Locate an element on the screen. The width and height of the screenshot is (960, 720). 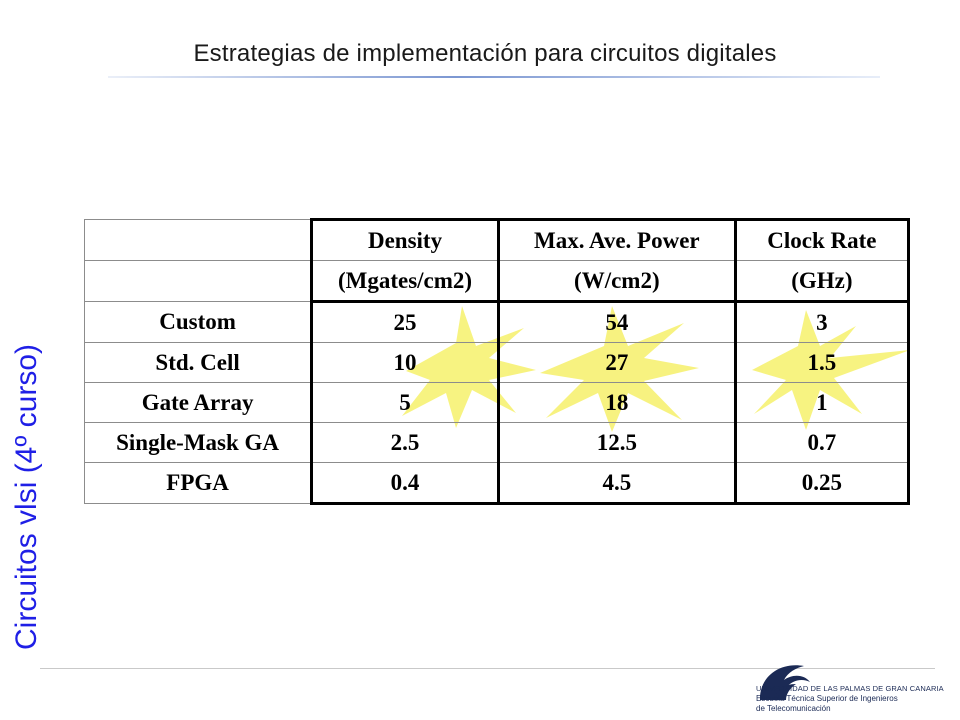
units-density: (Mgates/cm2) is located at coordinates (404, 281).